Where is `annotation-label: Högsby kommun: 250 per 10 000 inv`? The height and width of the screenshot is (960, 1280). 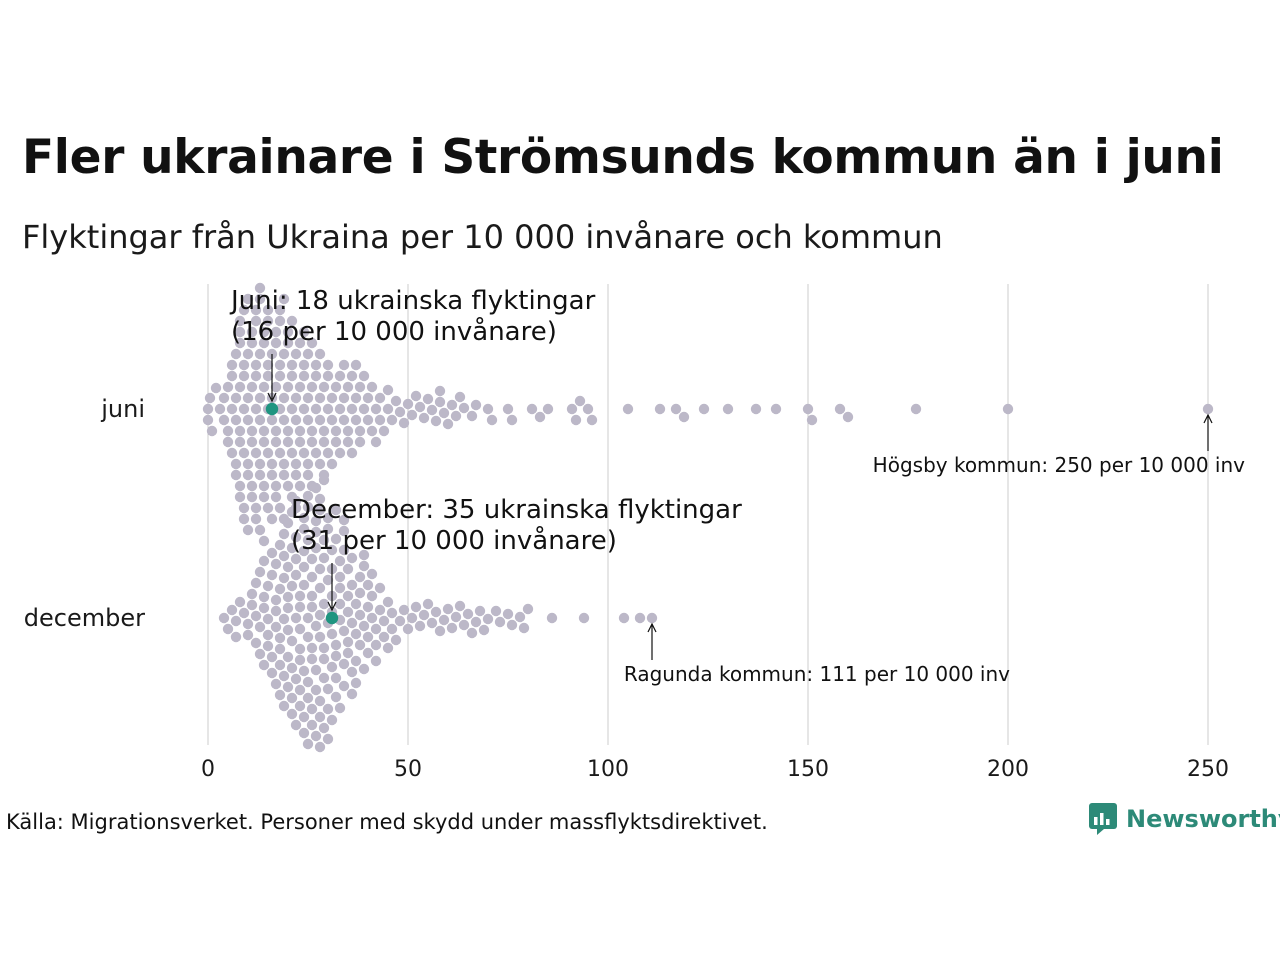 annotation-label: Högsby kommun: 250 per 10 000 inv is located at coordinates (1059, 465).